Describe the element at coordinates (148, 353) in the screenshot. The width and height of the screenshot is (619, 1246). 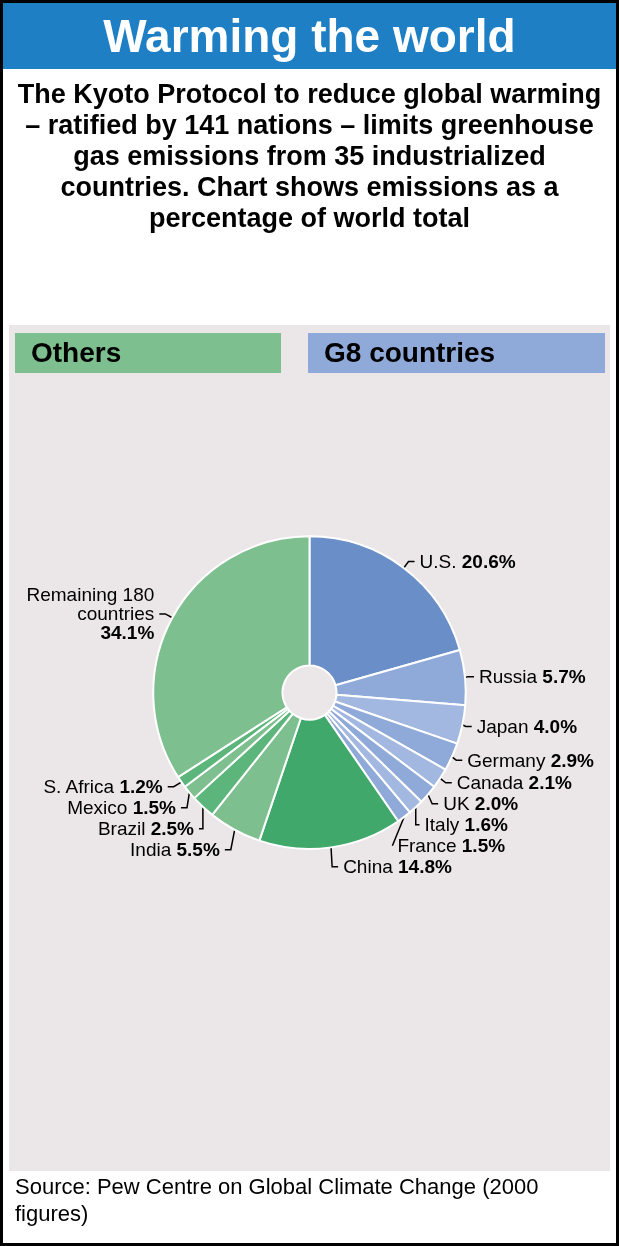
I see `text: Others` at that location.